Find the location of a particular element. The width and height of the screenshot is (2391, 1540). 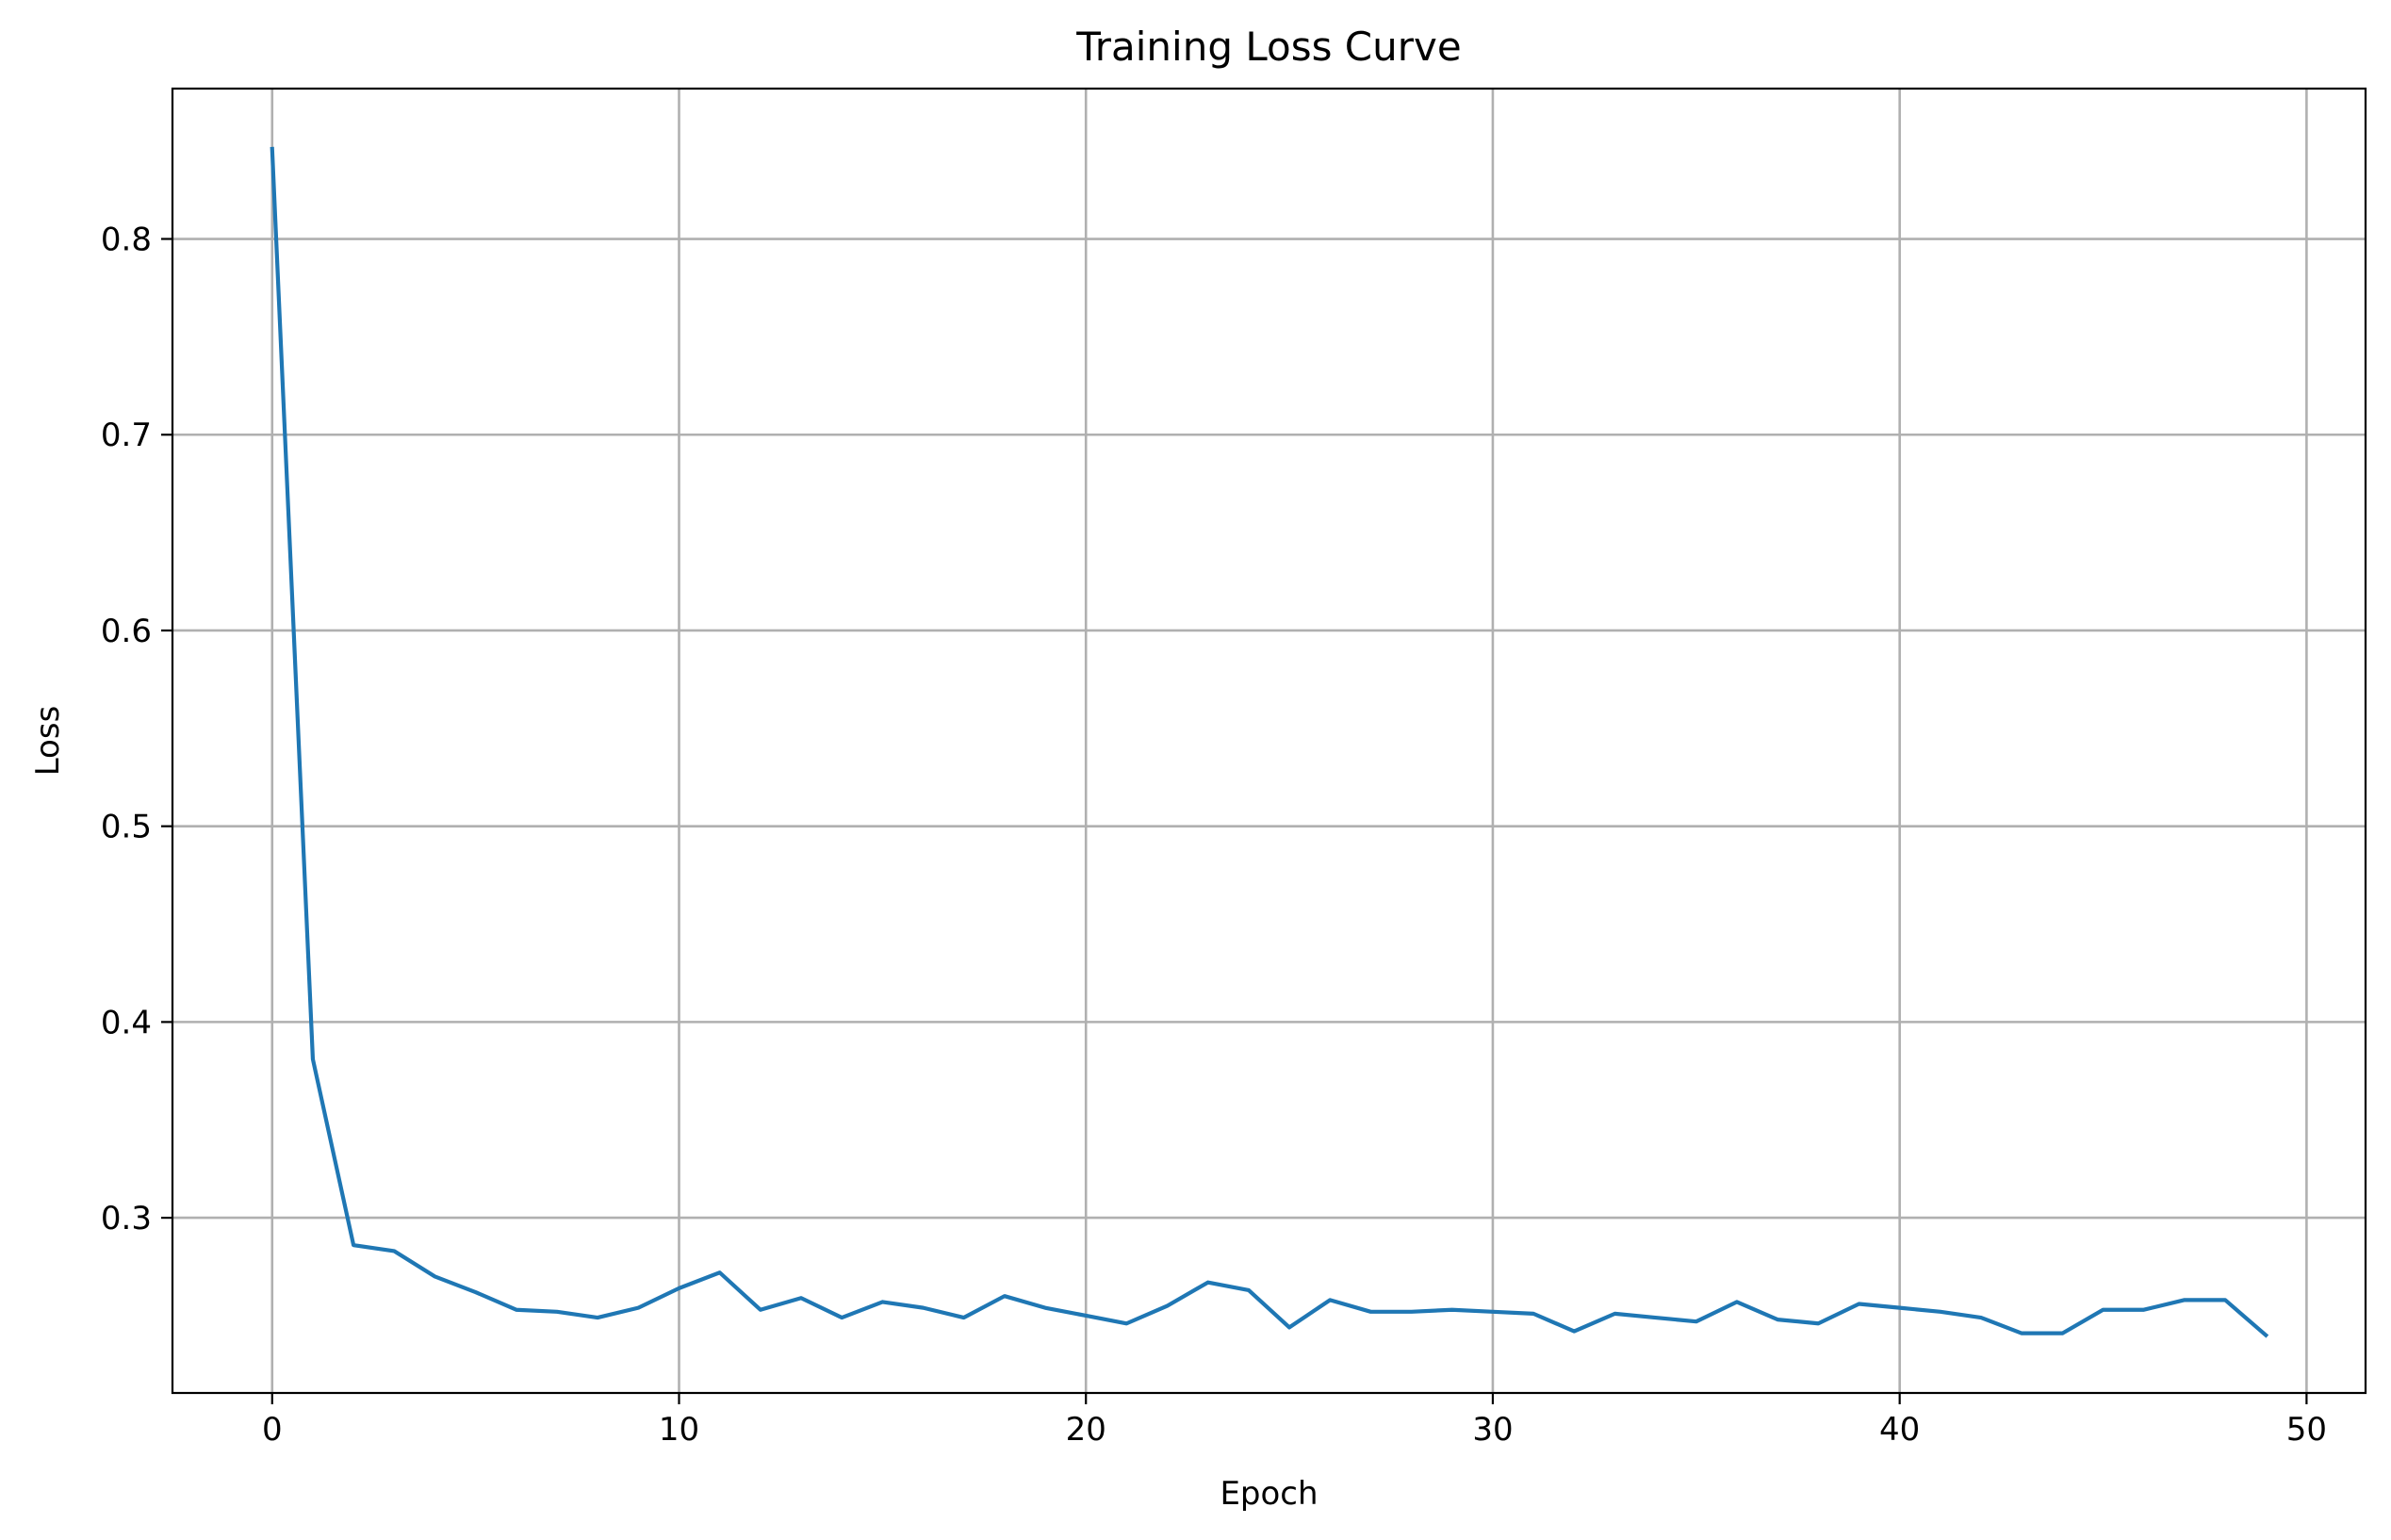

x-tick-label: 0 is located at coordinates (272, 1430).